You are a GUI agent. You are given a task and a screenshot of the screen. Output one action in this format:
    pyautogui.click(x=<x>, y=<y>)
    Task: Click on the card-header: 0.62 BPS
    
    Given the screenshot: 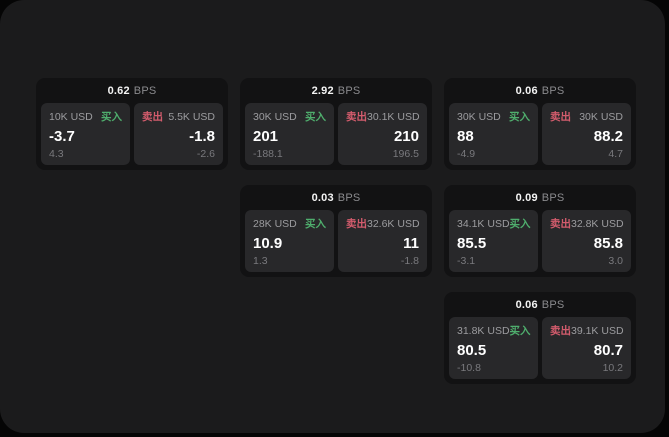 What is the action you would take?
    pyautogui.click(x=132, y=90)
    